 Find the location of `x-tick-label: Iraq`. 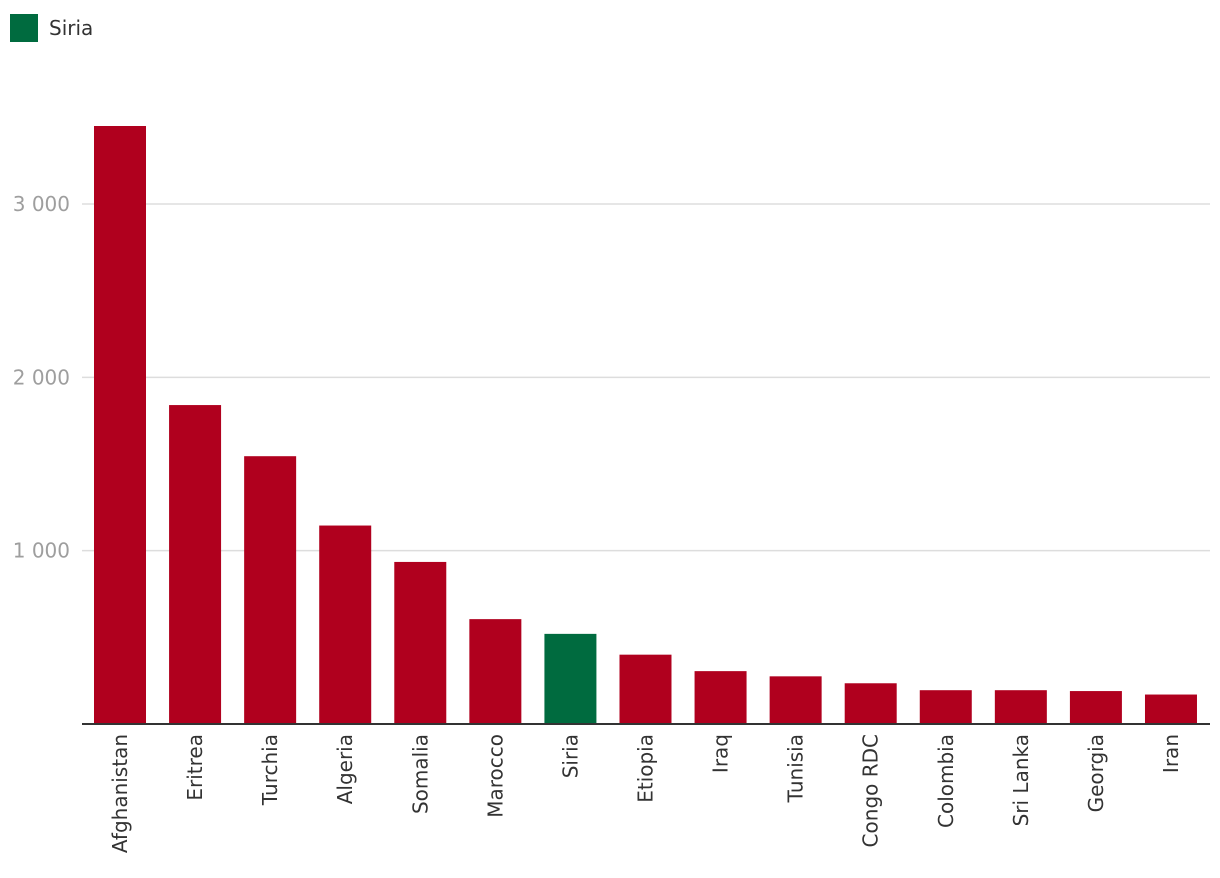

x-tick-label: Iraq is located at coordinates (721, 753).